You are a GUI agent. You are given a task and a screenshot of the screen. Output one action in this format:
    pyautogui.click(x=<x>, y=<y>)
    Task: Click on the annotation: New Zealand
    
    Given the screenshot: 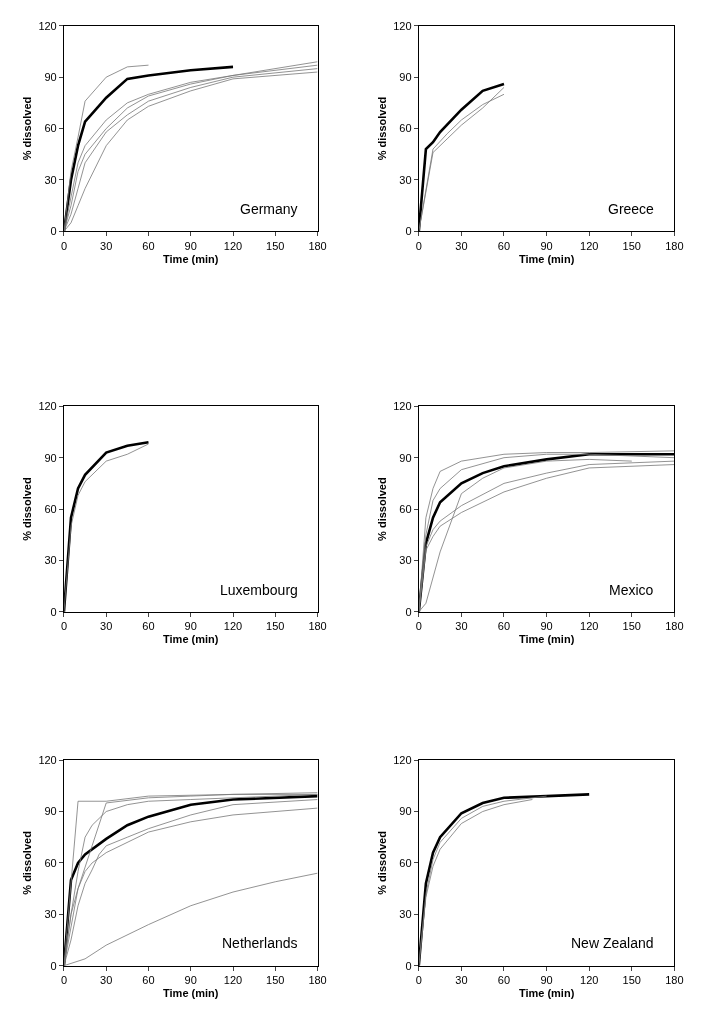 What is the action you would take?
    pyautogui.click(x=612, y=943)
    